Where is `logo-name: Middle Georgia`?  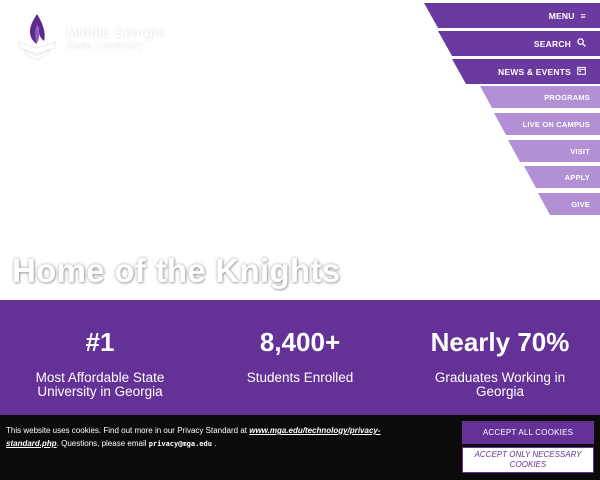
logo-name: Middle Georgia is located at coordinates (115, 32).